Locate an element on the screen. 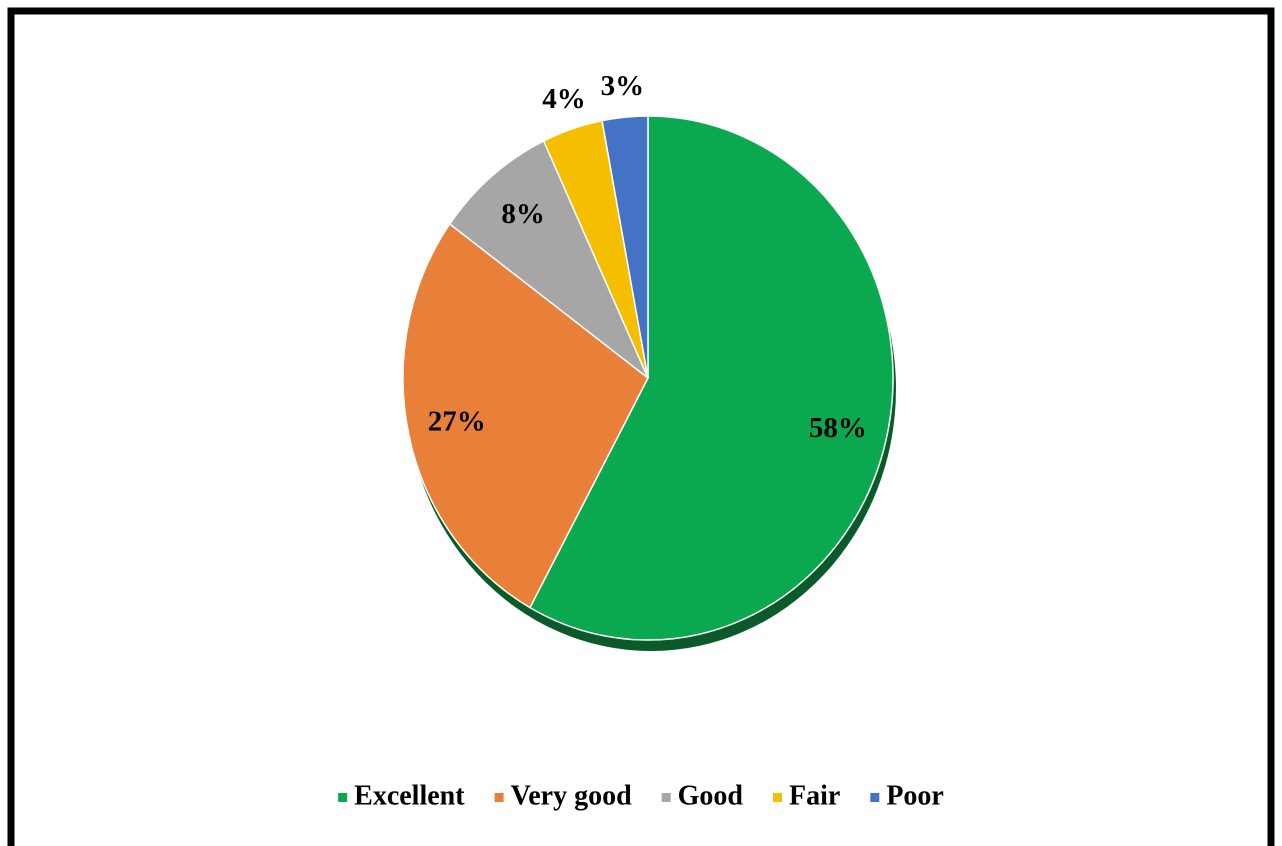 Image resolution: width=1282 pixels, height=846 pixels. value-label: 4% is located at coordinates (564, 99).